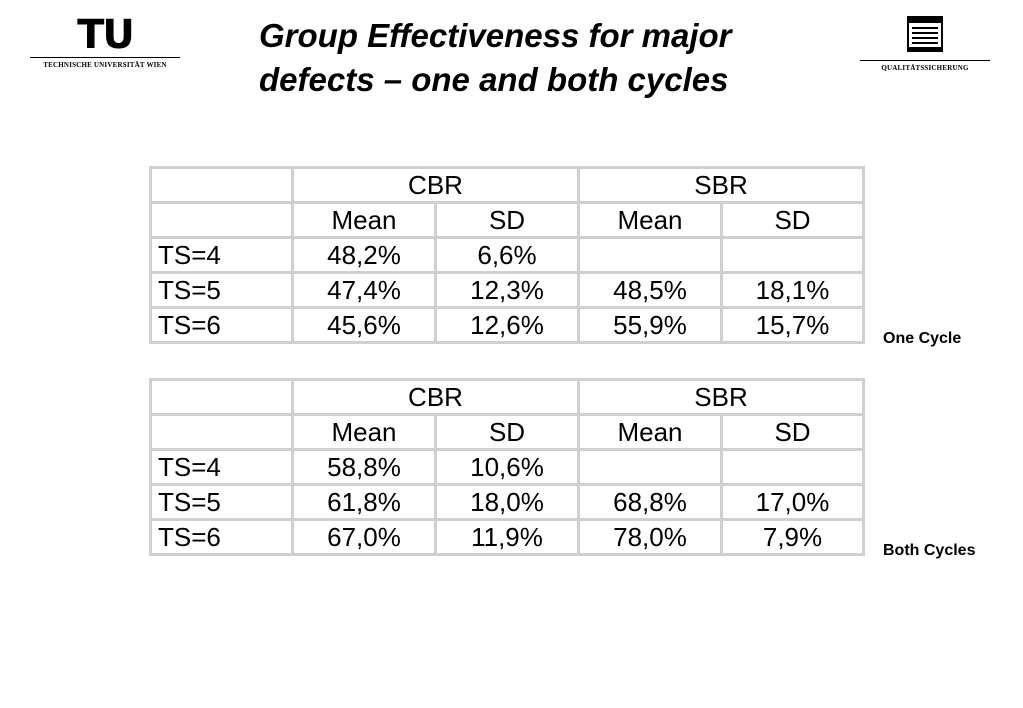 Image resolution: width=1023 pixels, height=708 pixels. I want to click on data-cell: 10,6%, so click(507, 467).